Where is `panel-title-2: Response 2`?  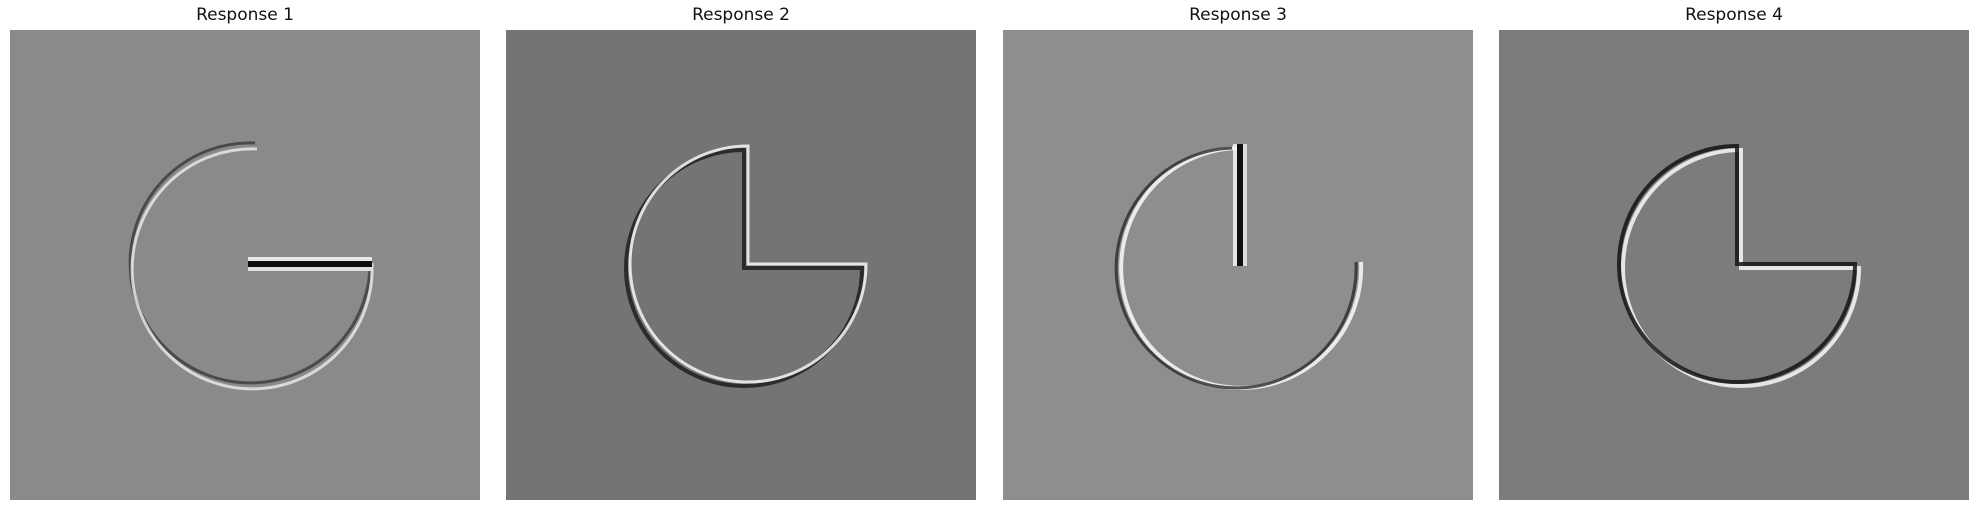
panel-title-2: Response 2 is located at coordinates (741, 15).